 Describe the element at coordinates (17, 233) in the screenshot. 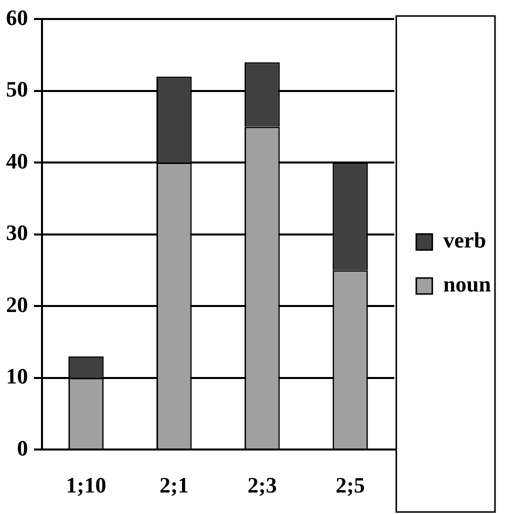

I see `y-tick-label: 30` at that location.